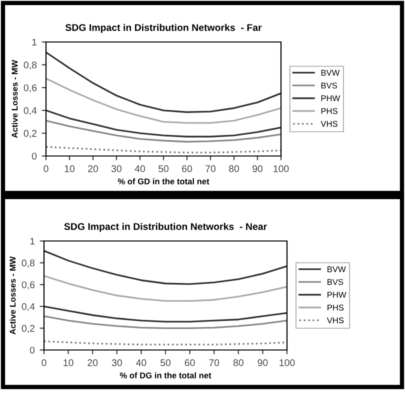 The image size is (405, 393). I want to click on chart-title: SDG Impact in Distribution Networks - Far, so click(163, 28).